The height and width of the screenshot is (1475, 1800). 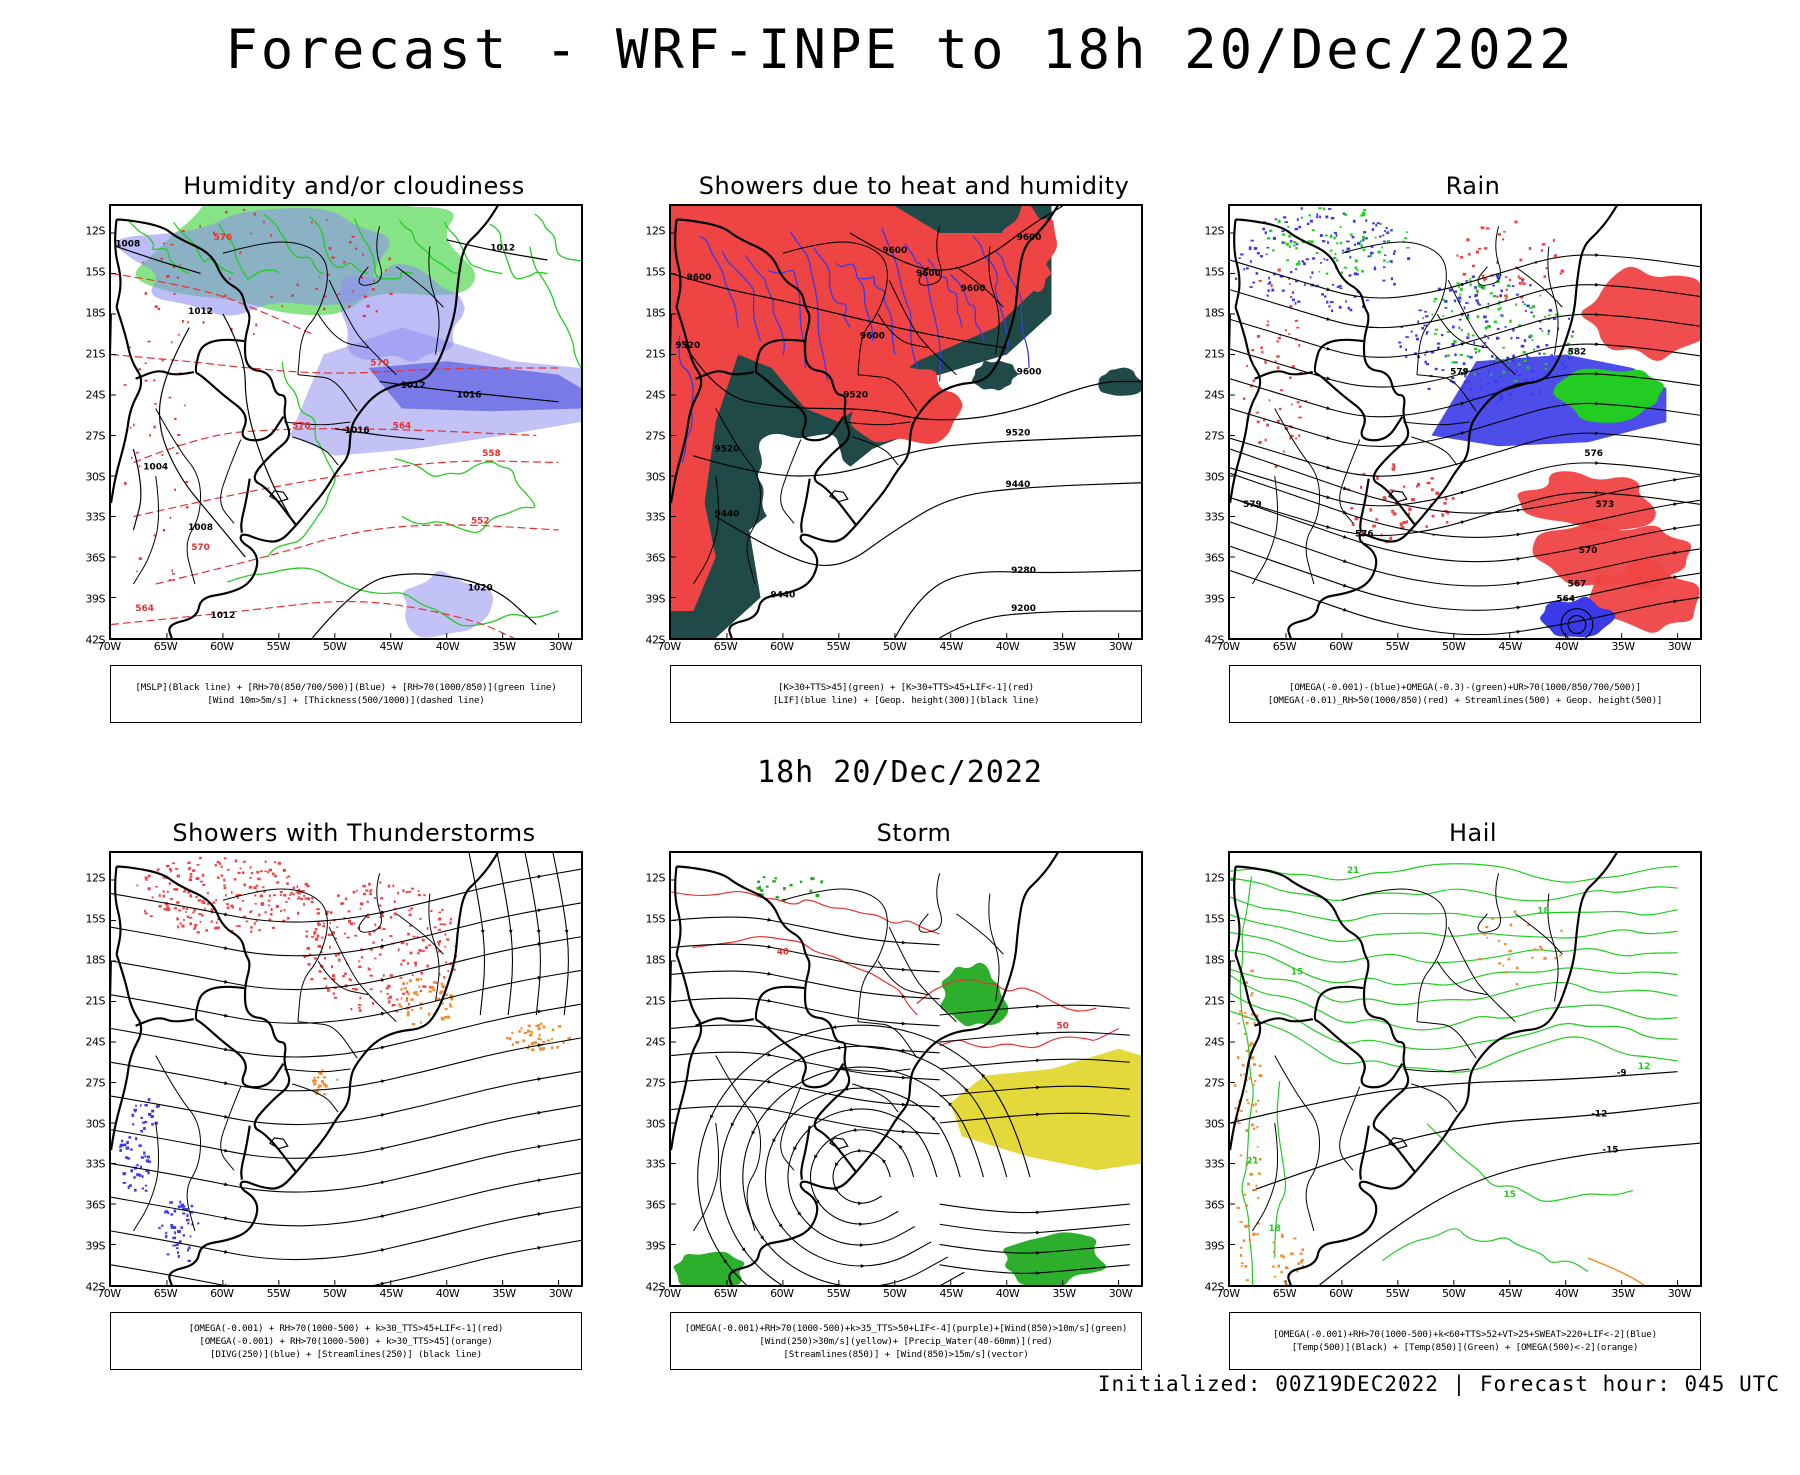 I want to click on country-border, so click(x=207, y=372).